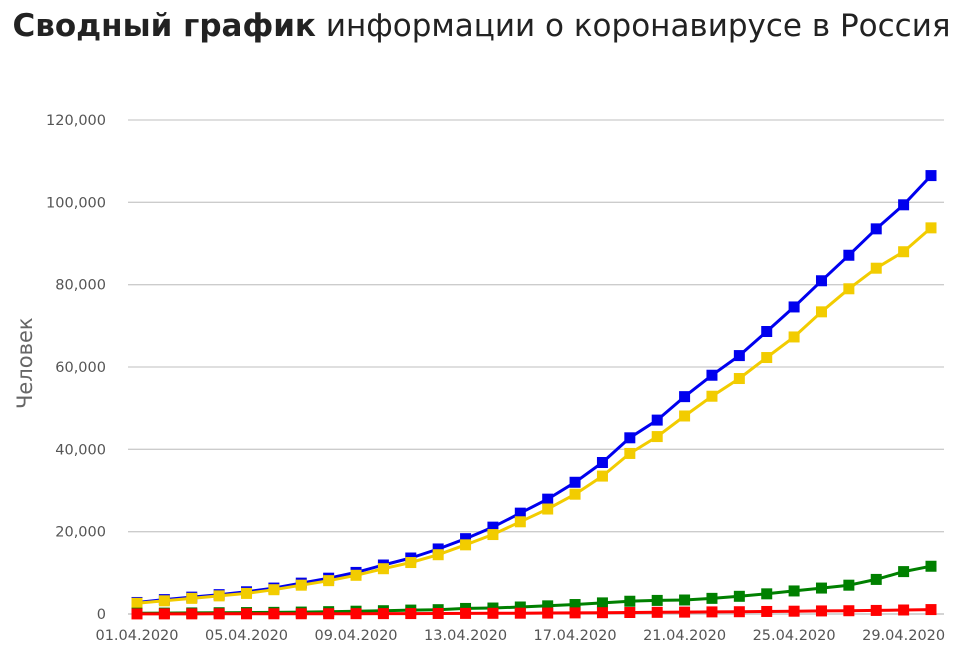 The width and height of the screenshot is (963, 656). I want to click on y-tick-label: 60,000, so click(80, 368).